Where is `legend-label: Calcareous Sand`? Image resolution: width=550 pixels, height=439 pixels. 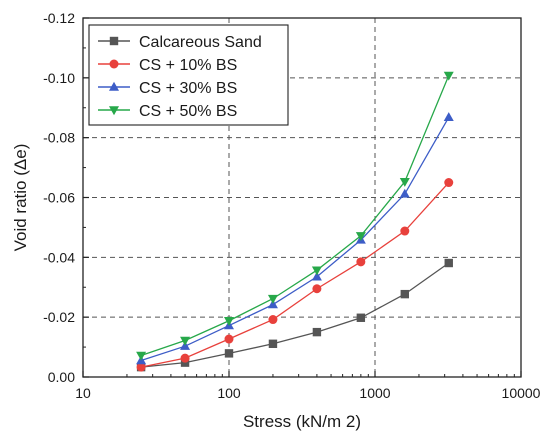 legend-label: Calcareous Sand is located at coordinates (200, 42).